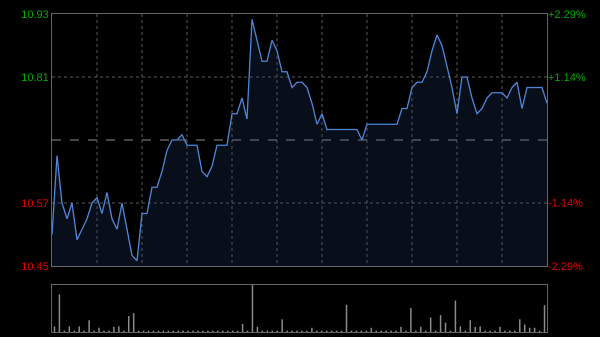 The width and height of the screenshot is (600, 337). What do you see at coordinates (566, 204) in the screenshot?
I see `y2-tick-label: -1.14%` at bounding box center [566, 204].